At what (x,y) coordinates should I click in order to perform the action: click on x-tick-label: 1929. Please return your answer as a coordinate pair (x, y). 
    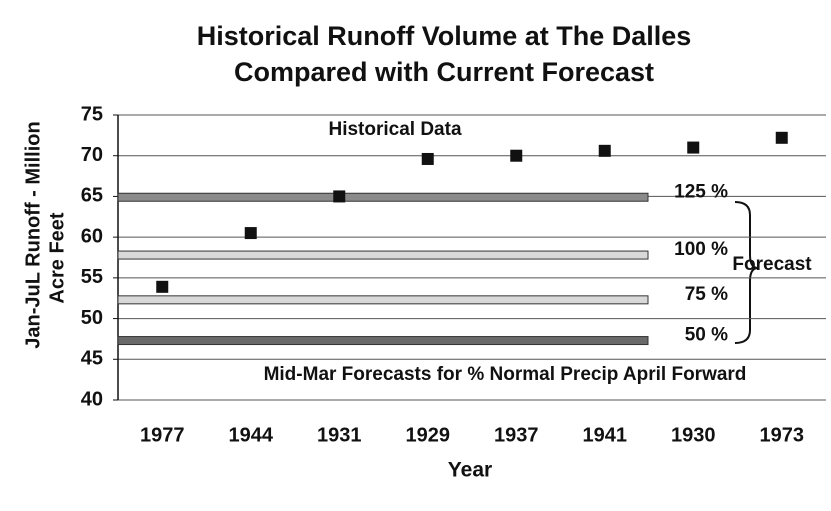
    Looking at the image, I should click on (428, 435).